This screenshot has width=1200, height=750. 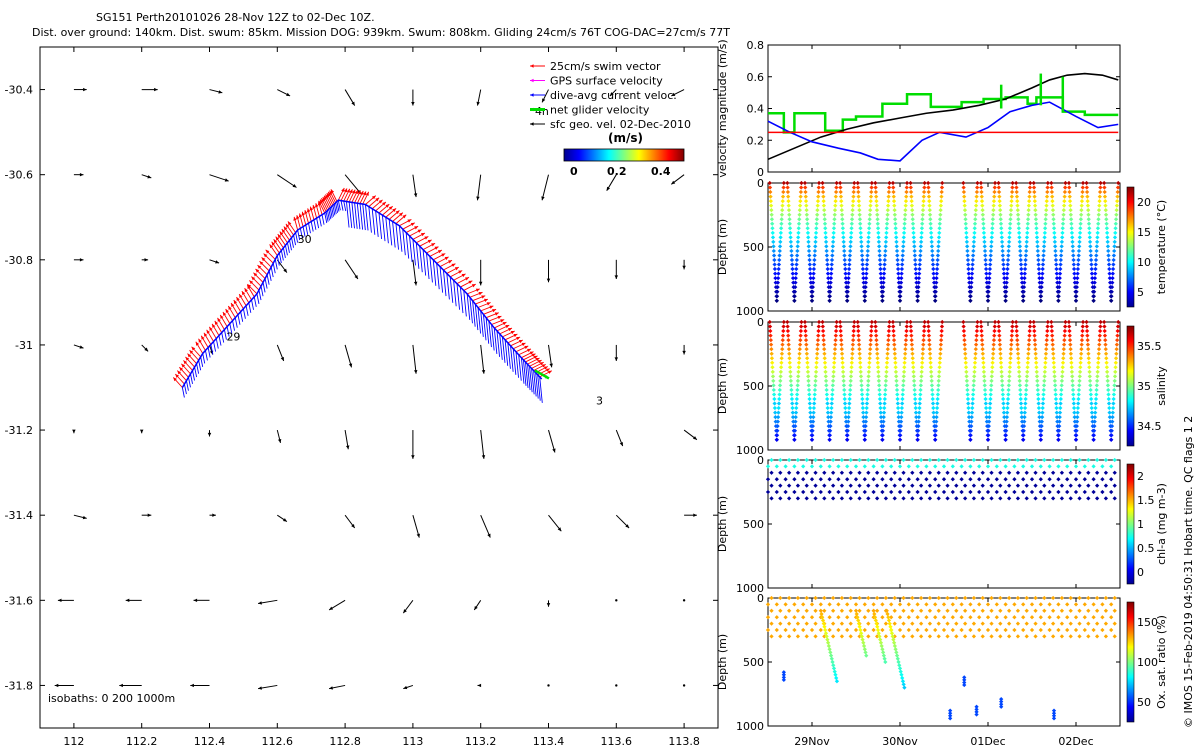 I want to click on geo-arrow, so click(x=485, y=526).